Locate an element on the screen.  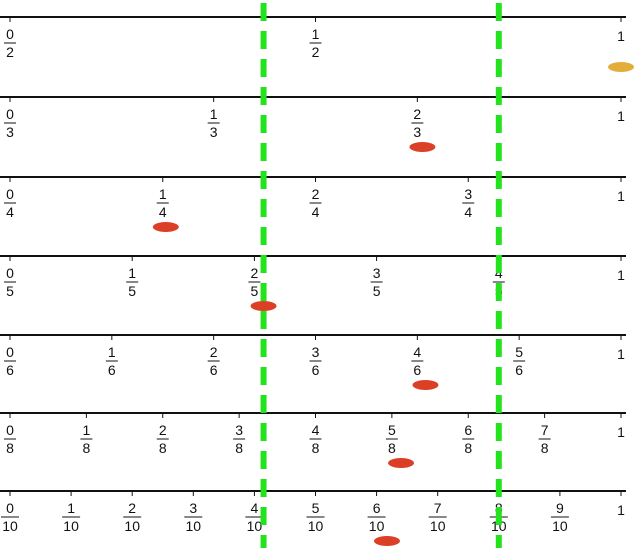
fraction-label: 010 is located at coordinates (10, 517).